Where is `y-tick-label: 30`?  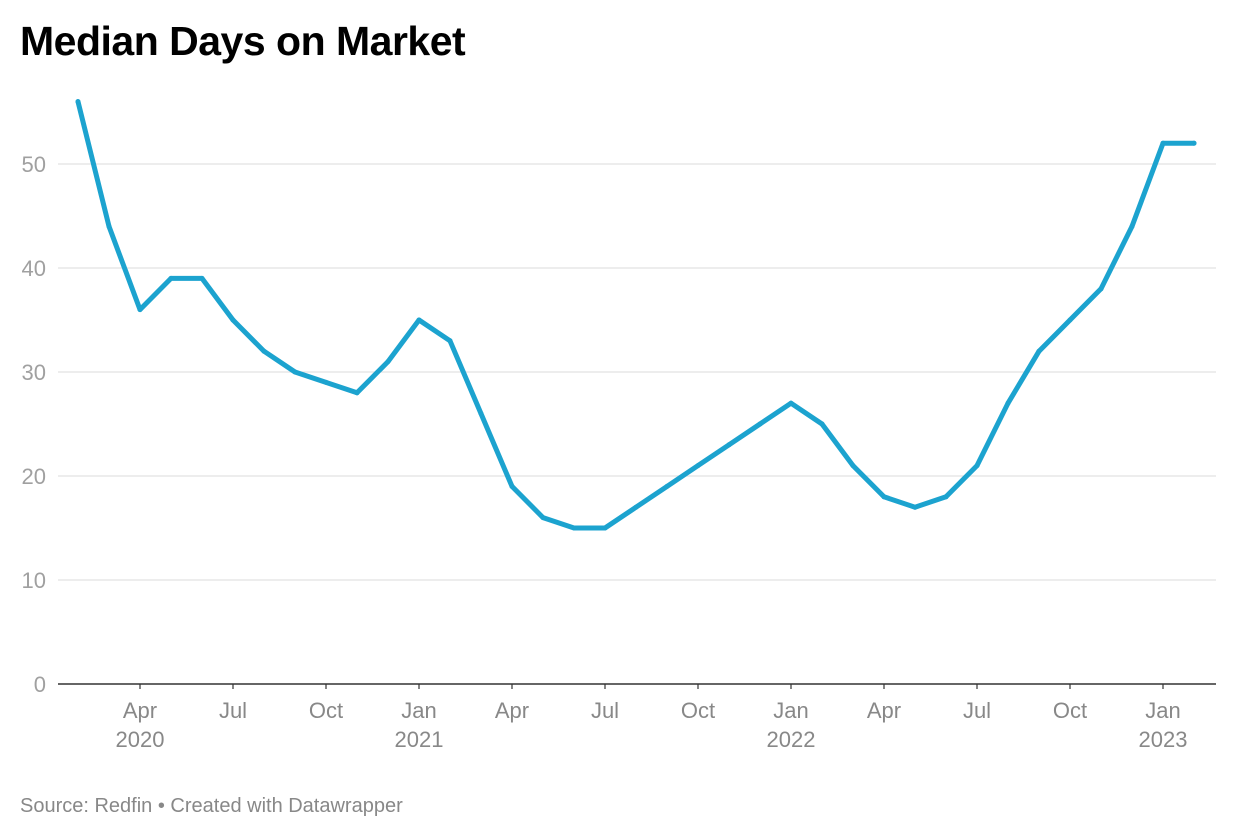 y-tick-label: 30 is located at coordinates (34, 372).